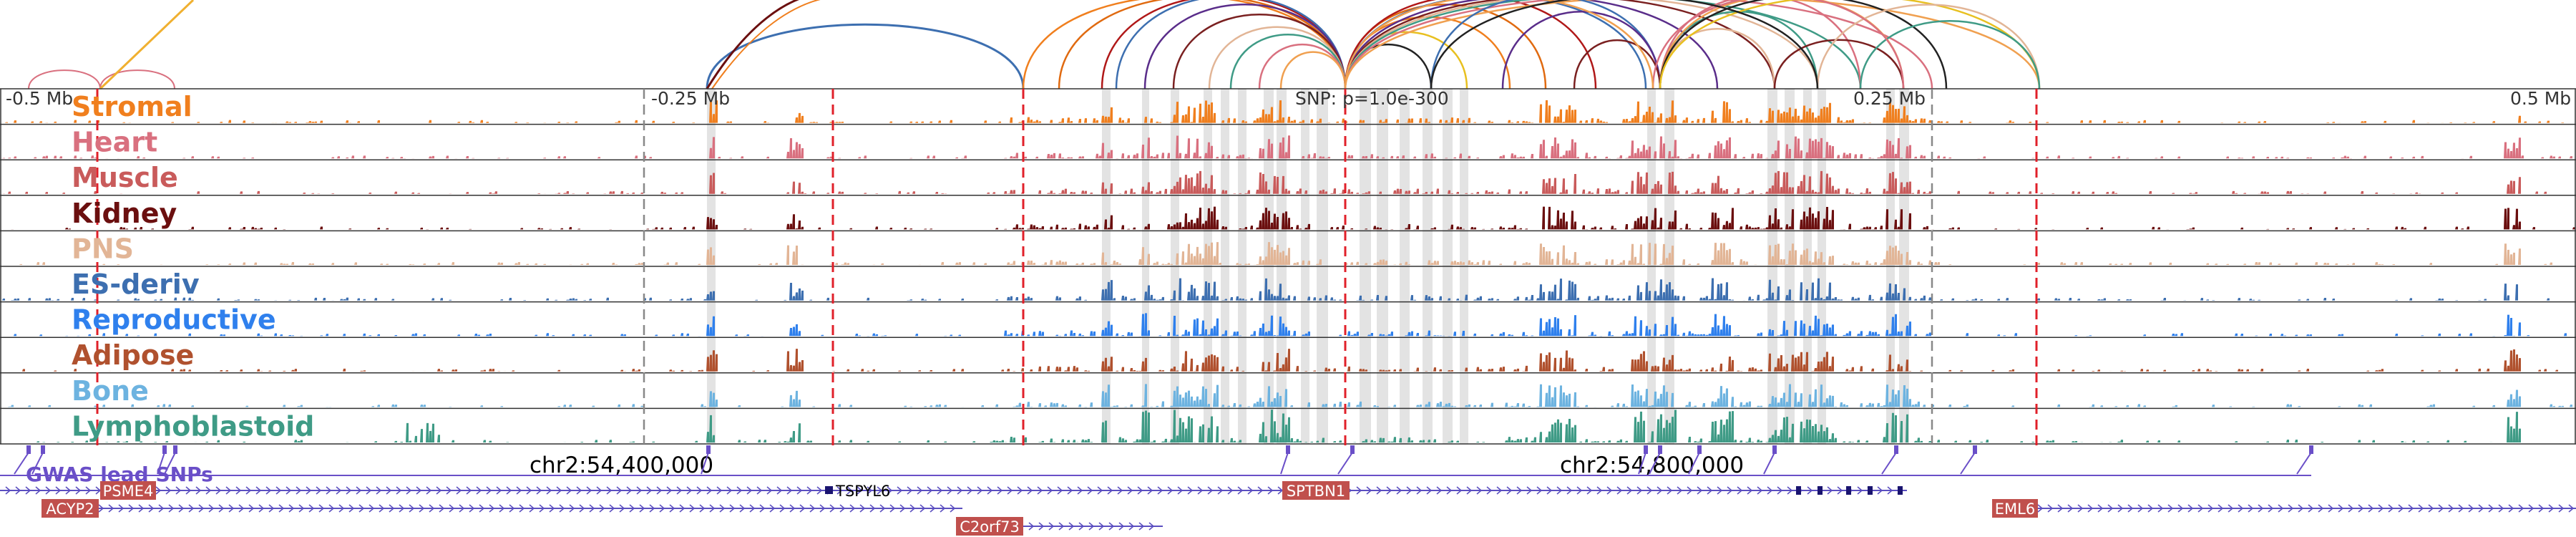  What do you see at coordinates (110, 391) in the screenshot?
I see `track-label: Bone` at bounding box center [110, 391].